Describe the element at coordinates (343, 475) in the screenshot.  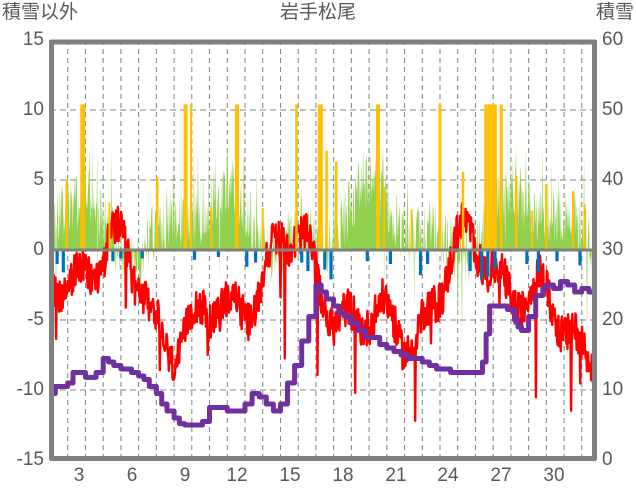
I see `x-axis-tick-18: 18` at that location.